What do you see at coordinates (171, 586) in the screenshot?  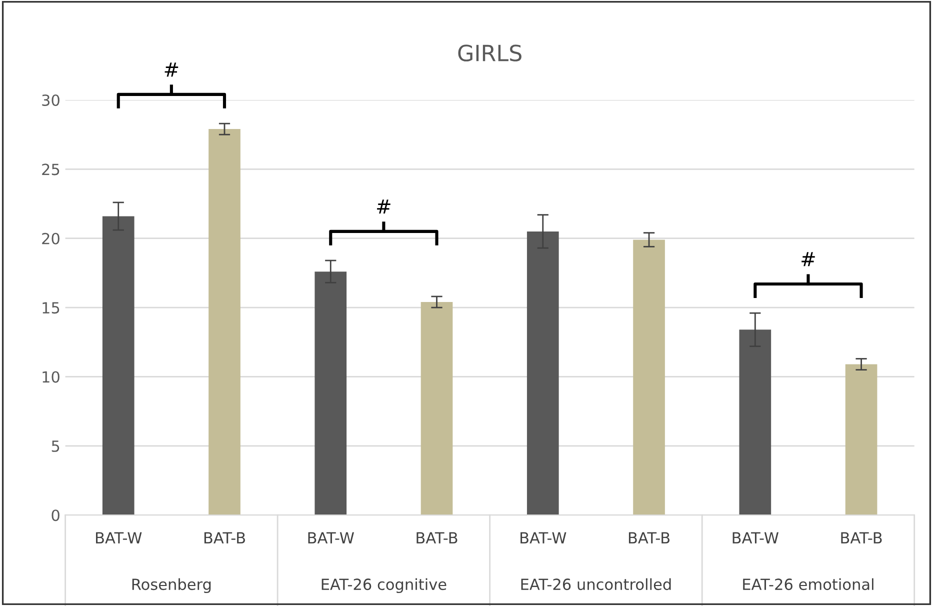 I see `text: Rosenberg` at bounding box center [171, 586].